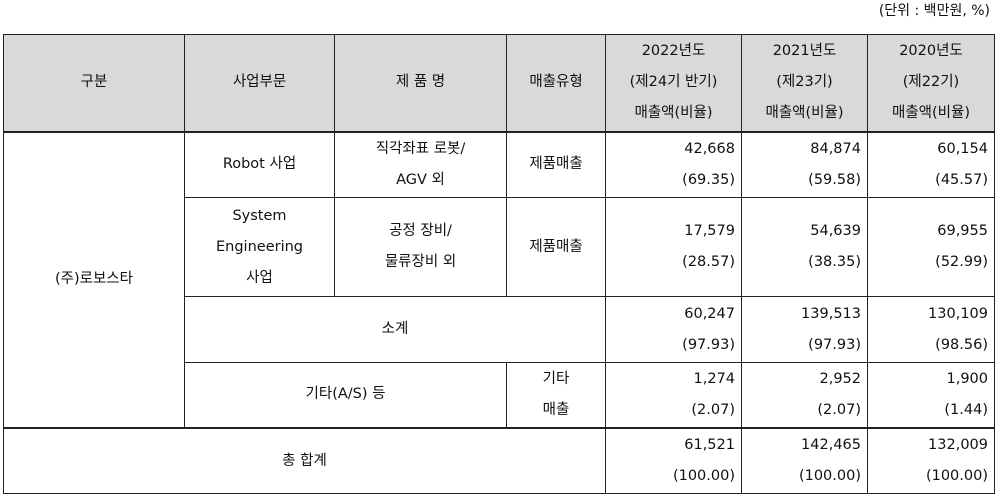 The image size is (998, 498). I want to click on business-cell: System Engineering 사업, so click(259, 247).